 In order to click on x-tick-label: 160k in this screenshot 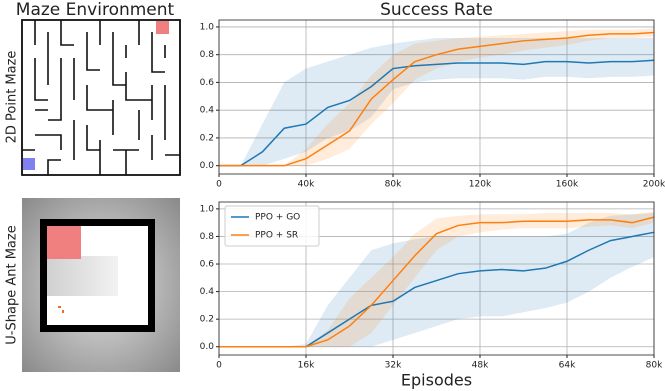, I will do `click(567, 185)`.